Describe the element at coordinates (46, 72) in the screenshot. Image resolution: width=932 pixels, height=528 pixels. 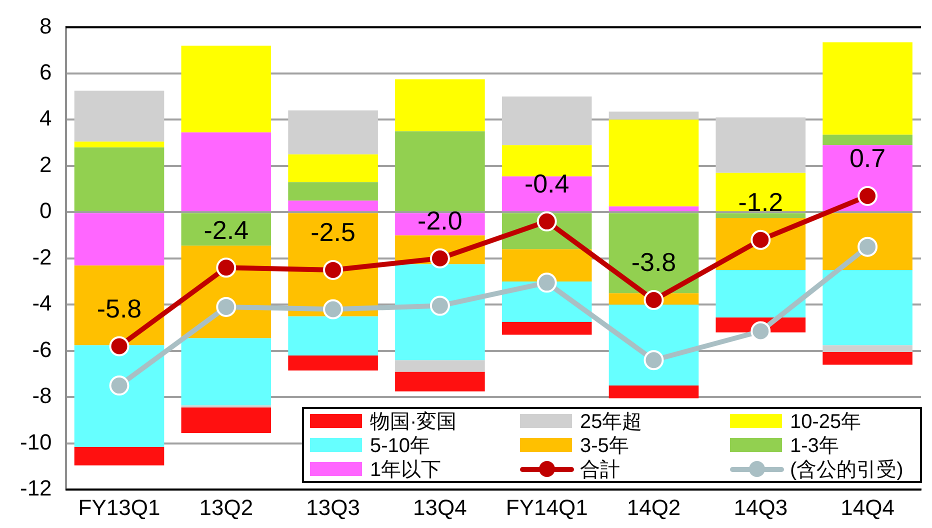
I see `y-tick-label: 6` at that location.